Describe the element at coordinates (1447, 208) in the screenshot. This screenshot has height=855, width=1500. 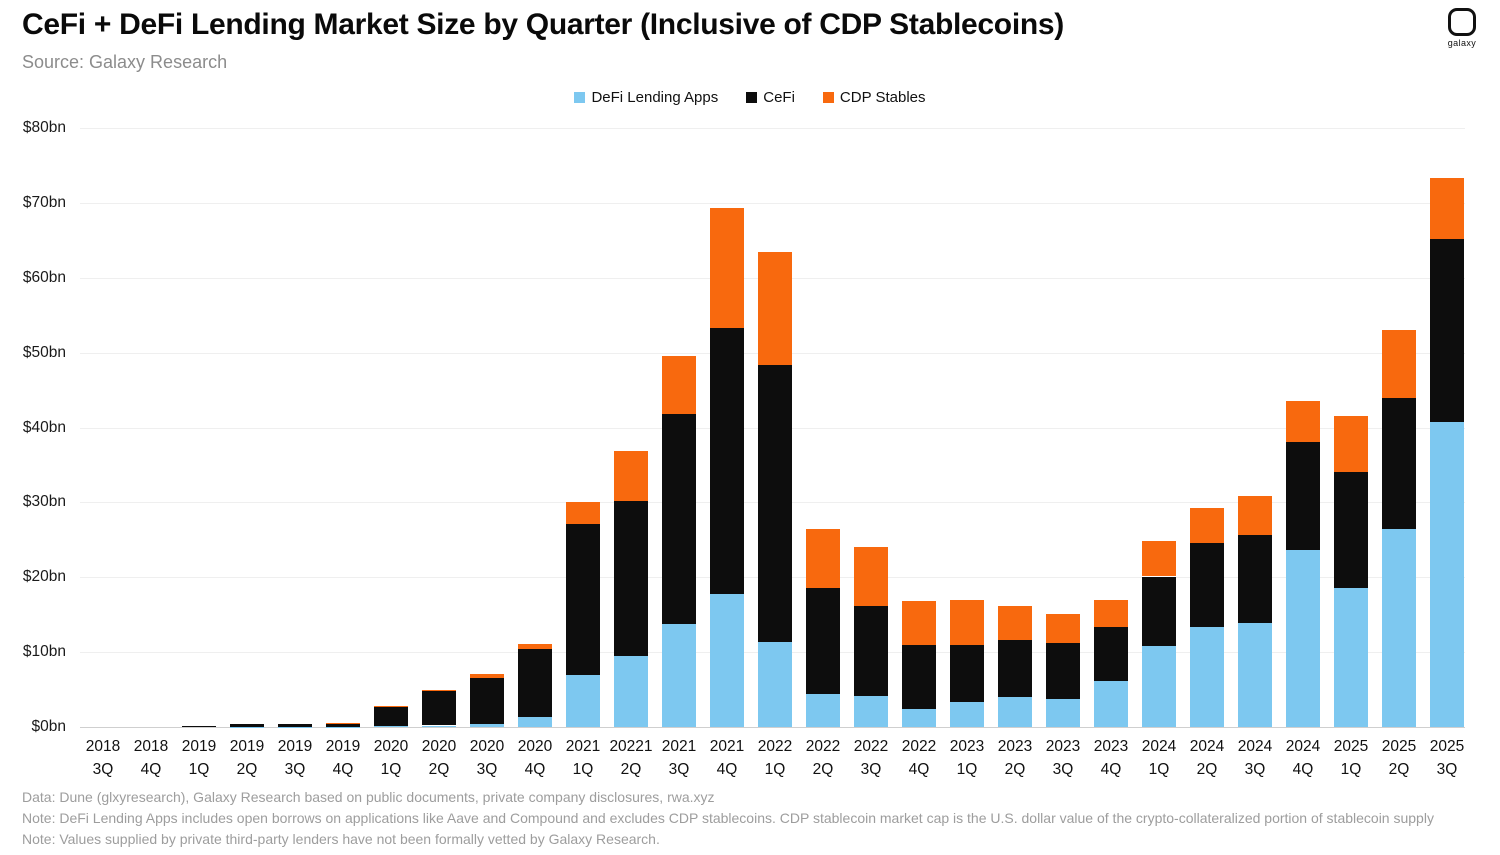
I see `bar-segment-cdp-stables-2025-3Q` at that location.